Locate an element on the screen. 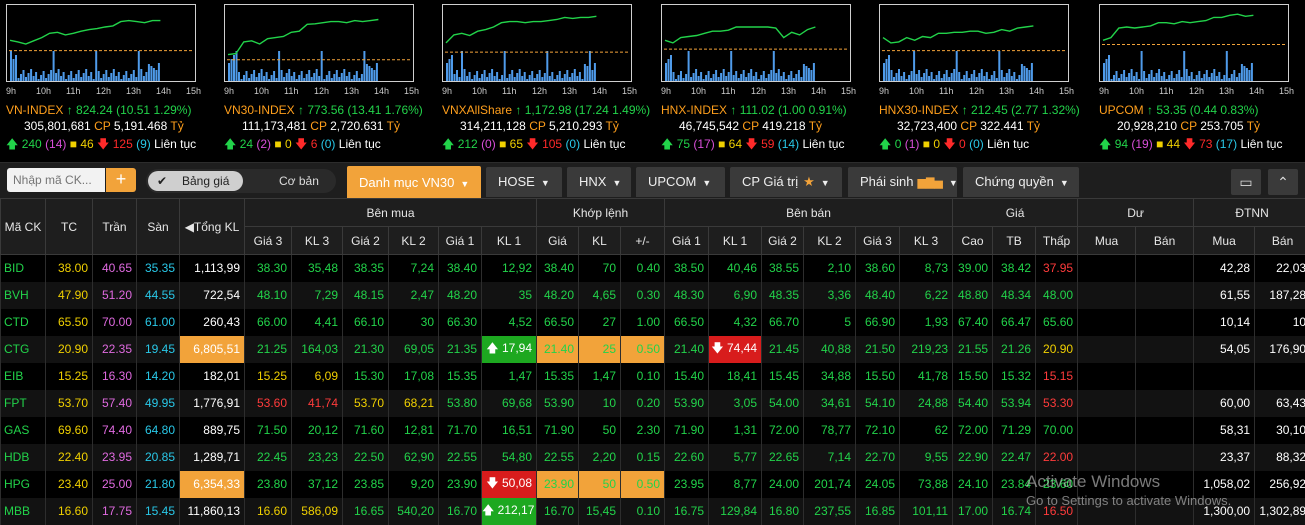 This screenshot has height=525, width=1305. table-cell: 0.10 is located at coordinates (642, 376).